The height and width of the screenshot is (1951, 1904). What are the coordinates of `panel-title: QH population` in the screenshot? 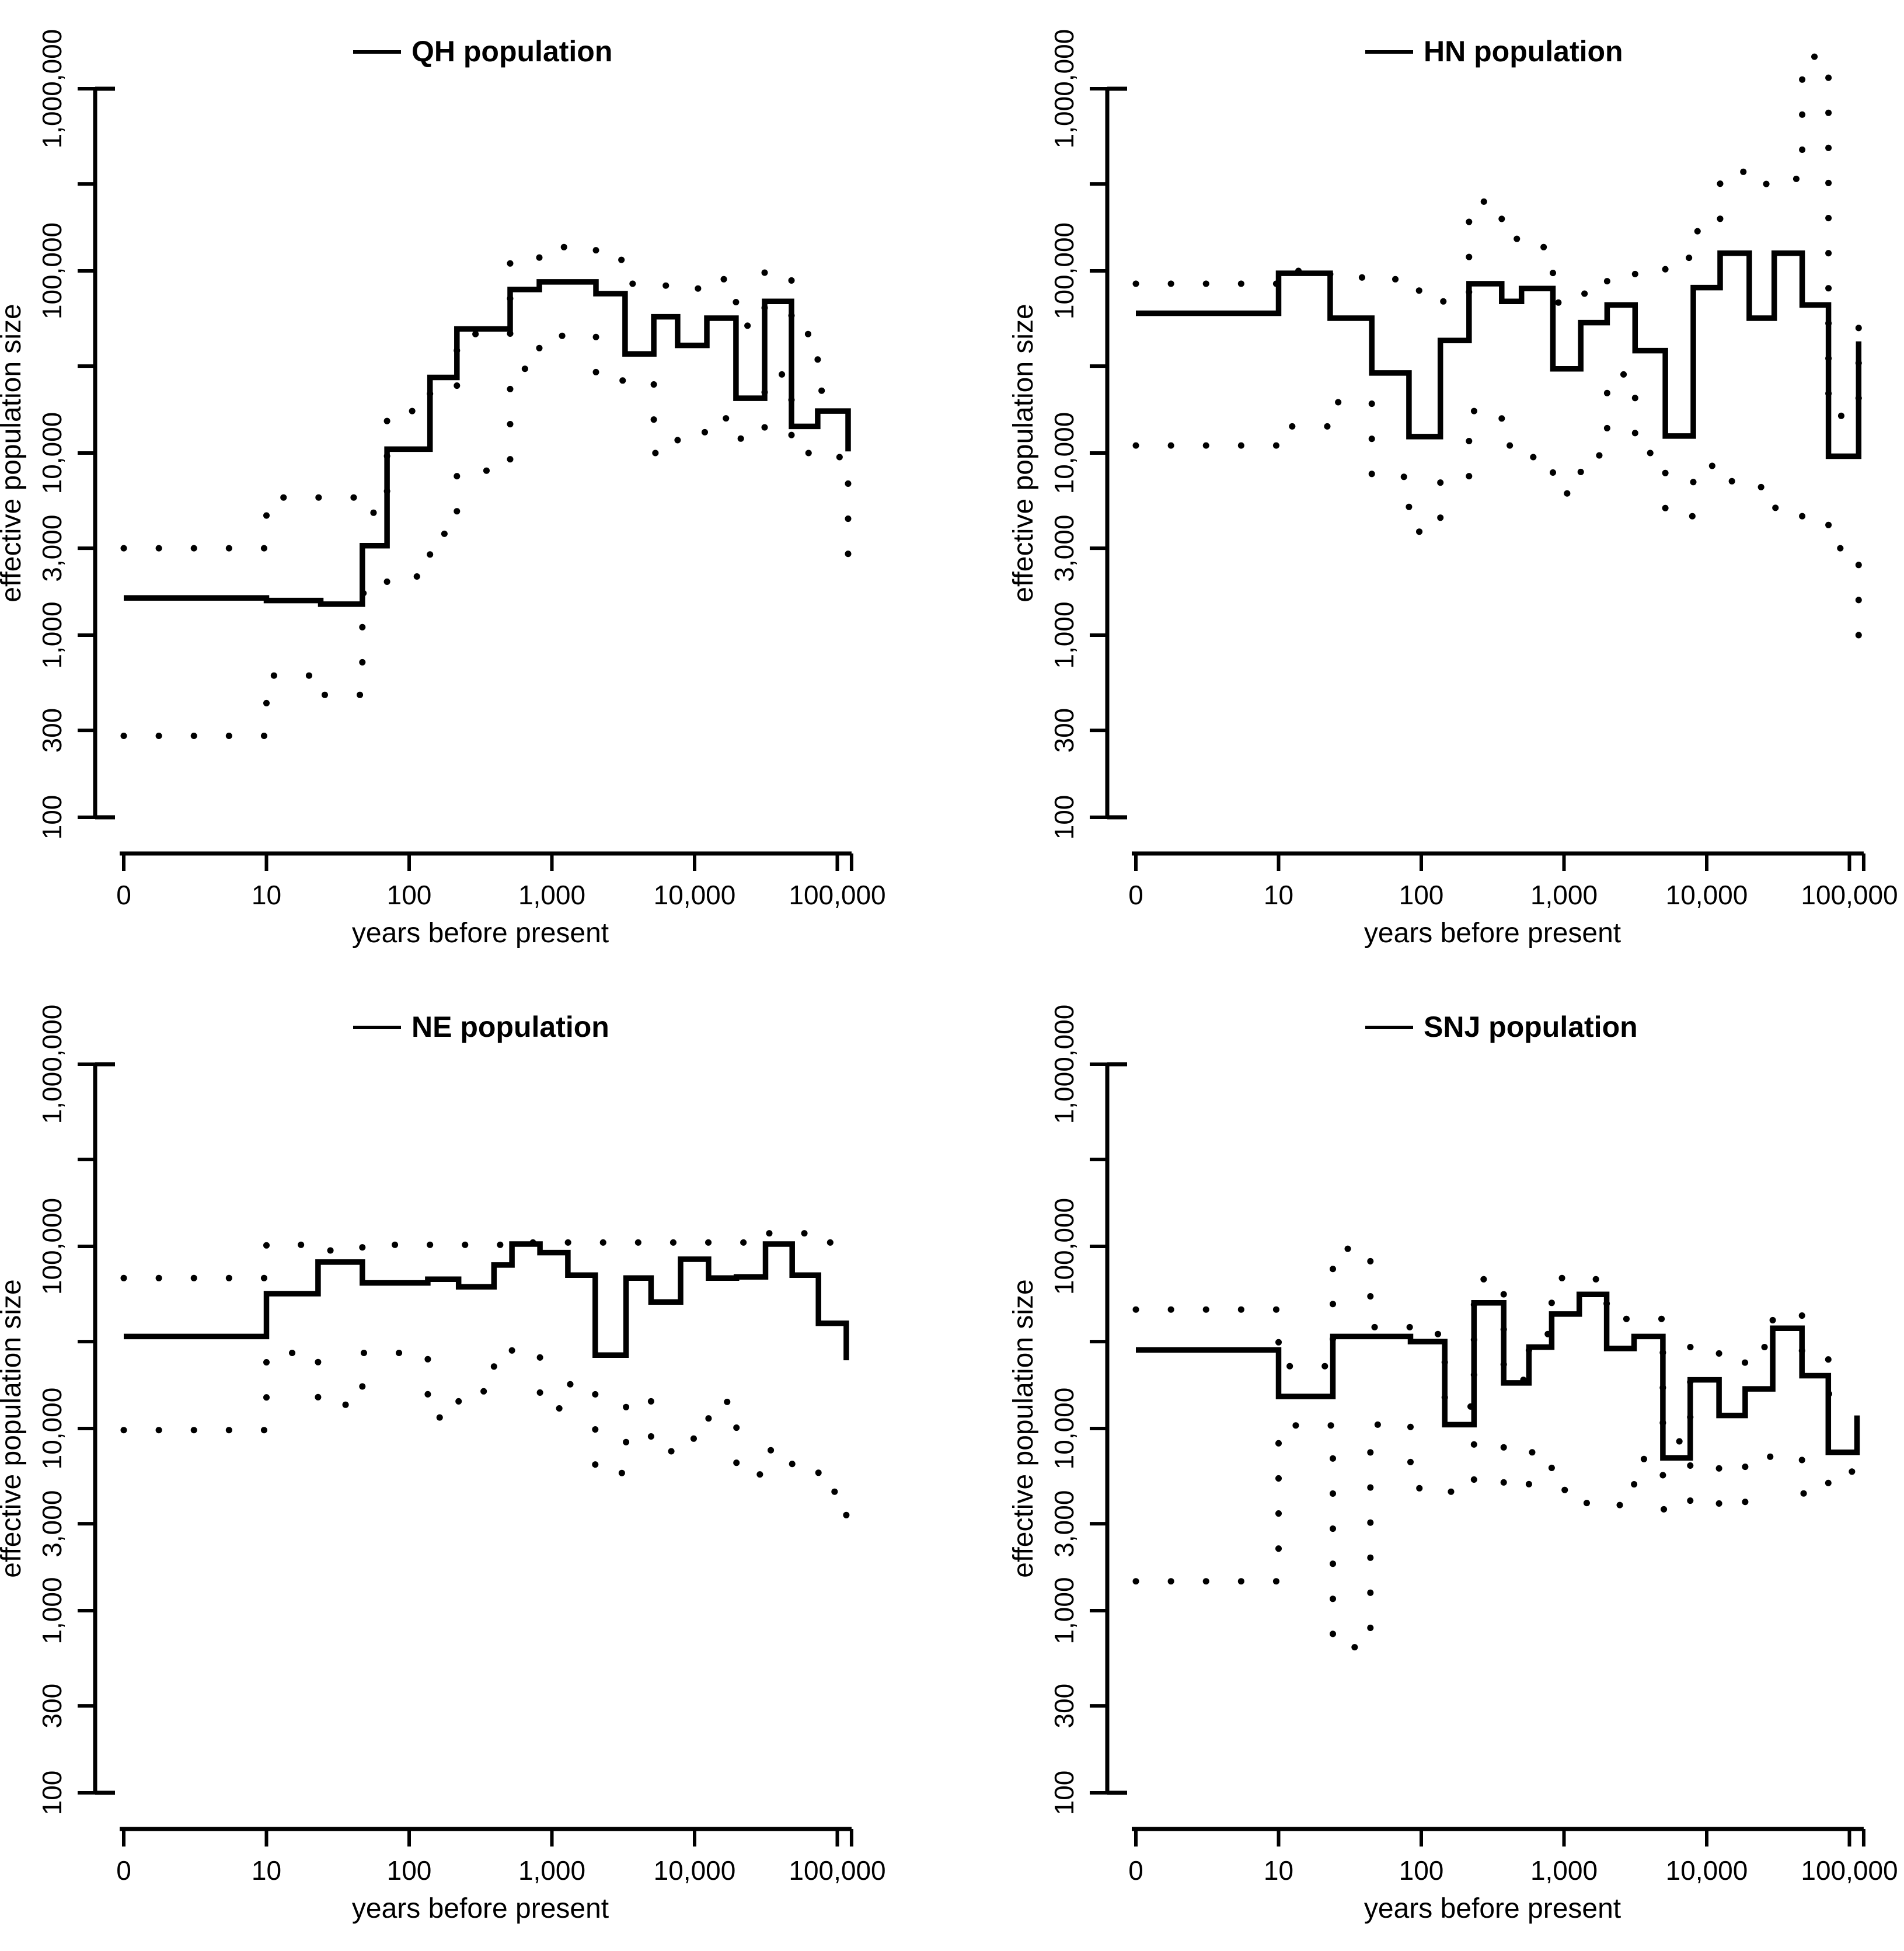 It's located at (482, 51).